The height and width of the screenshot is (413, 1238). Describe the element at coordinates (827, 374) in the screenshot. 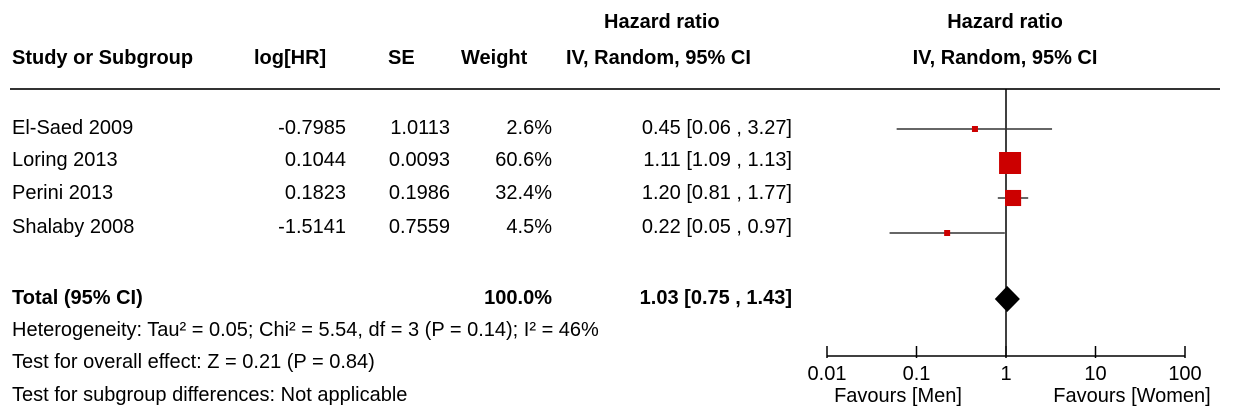

I see `x-axis-tick-label: 0.01` at that location.